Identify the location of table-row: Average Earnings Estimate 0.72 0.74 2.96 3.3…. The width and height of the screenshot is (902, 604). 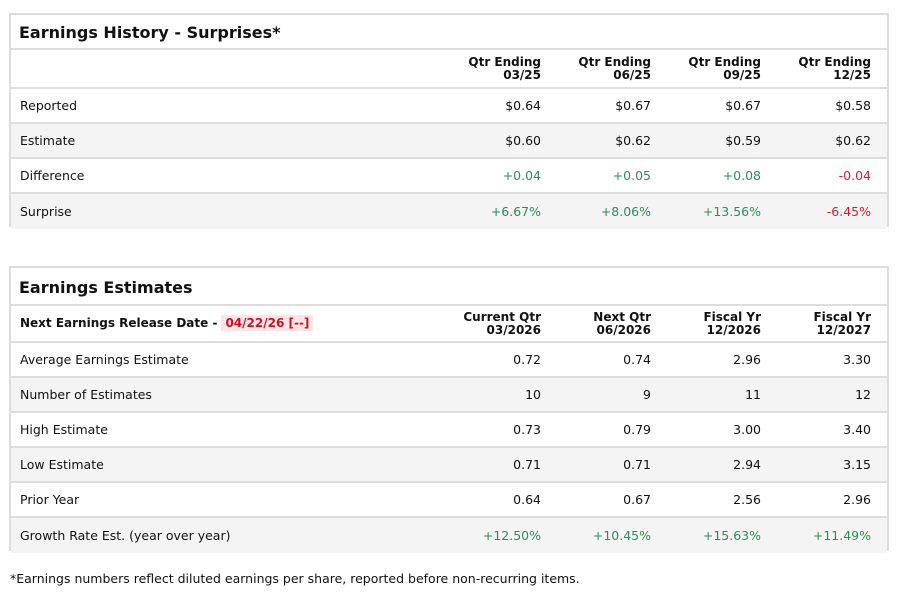
(449, 360).